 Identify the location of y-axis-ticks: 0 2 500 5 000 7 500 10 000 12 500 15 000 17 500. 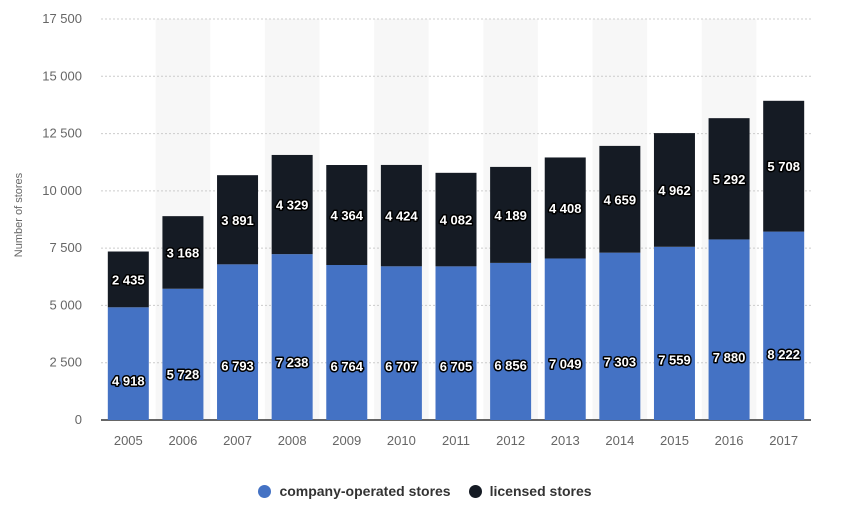
(62, 219).